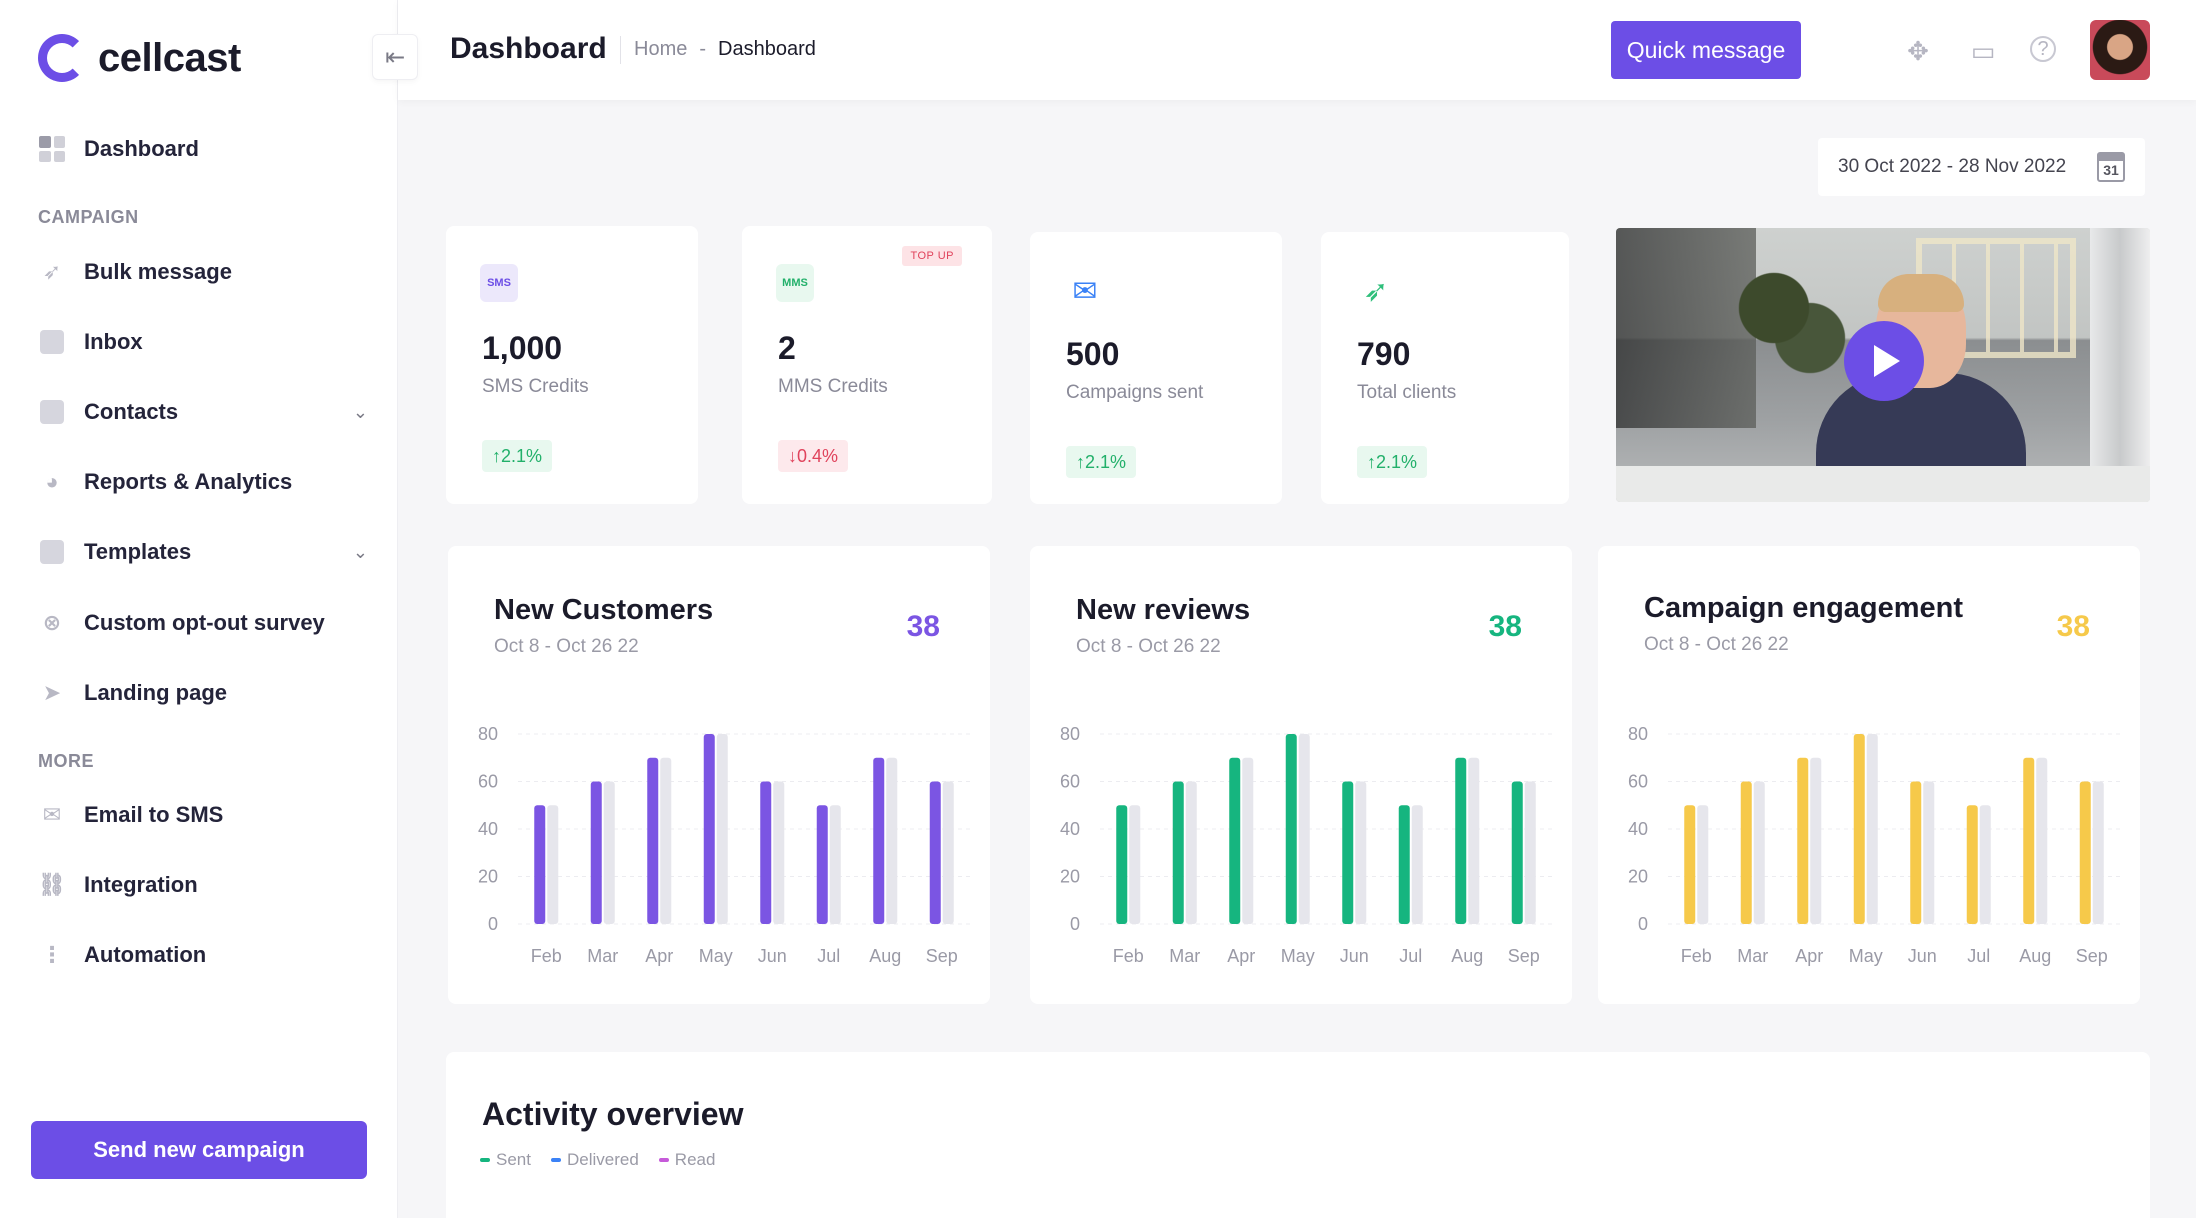  Describe the element at coordinates (1643, 924) in the screenshot. I see `y-tick-label: 0` at that location.